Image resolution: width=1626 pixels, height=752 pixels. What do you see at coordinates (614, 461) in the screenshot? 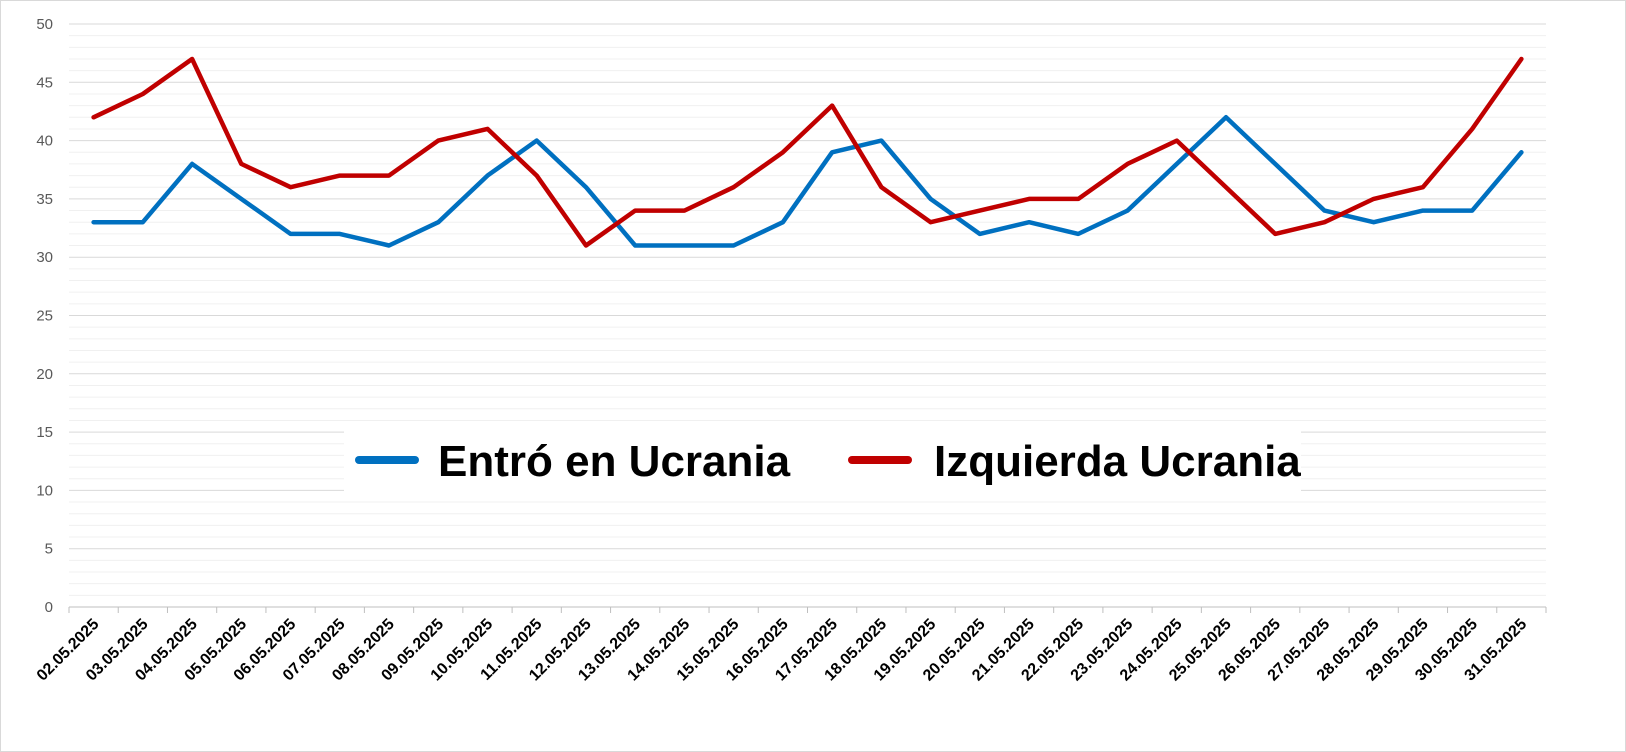
I see `legend-label-entro: Entró en Ucrania` at bounding box center [614, 461].